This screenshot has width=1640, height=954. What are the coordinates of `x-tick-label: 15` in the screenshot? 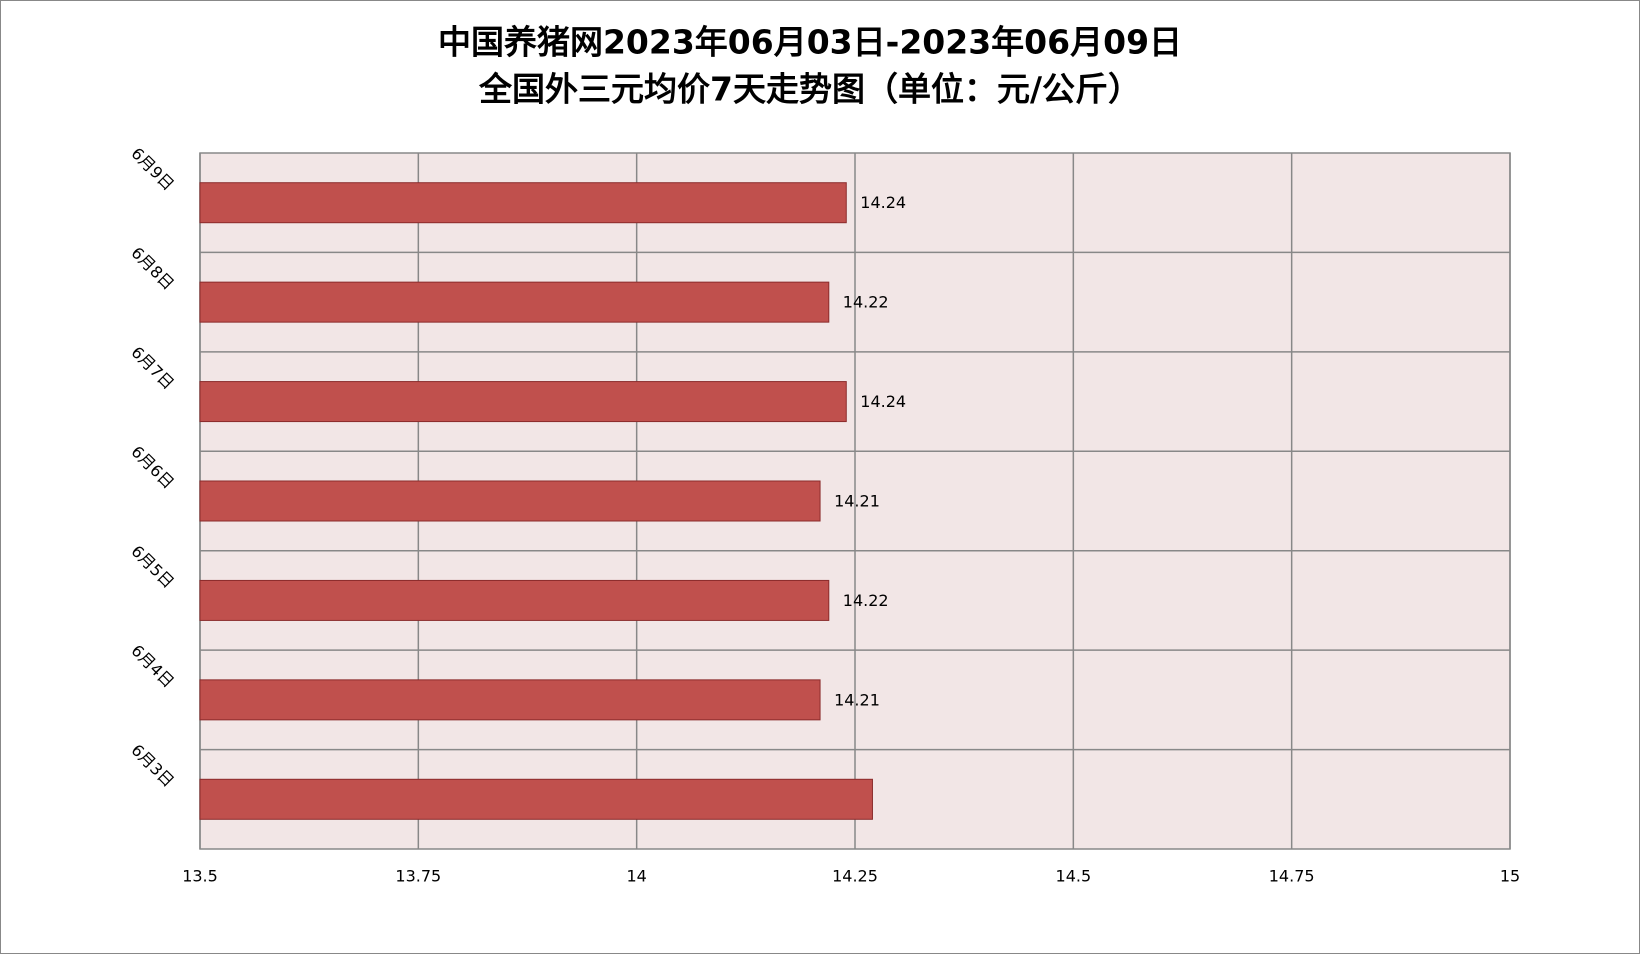 It's located at (1510, 876).